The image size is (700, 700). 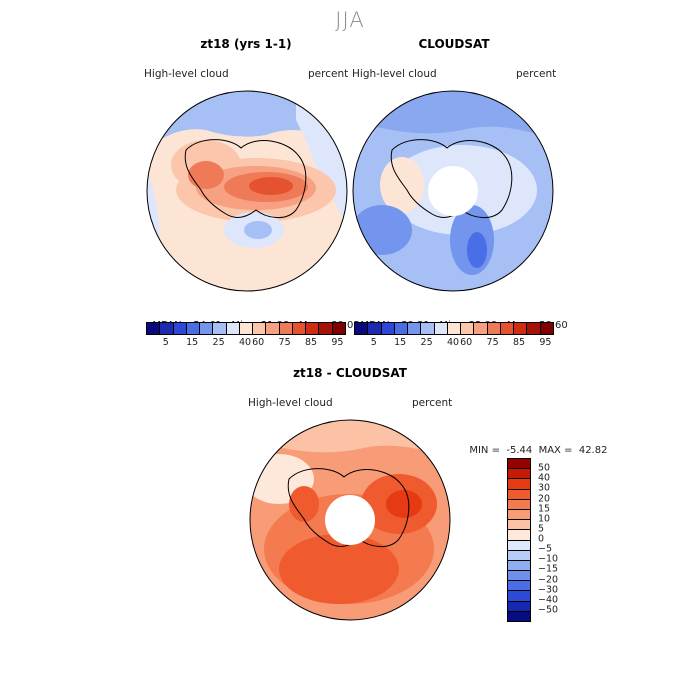 I want to click on colorbar-tick-label: 20, so click(x=544, y=498).